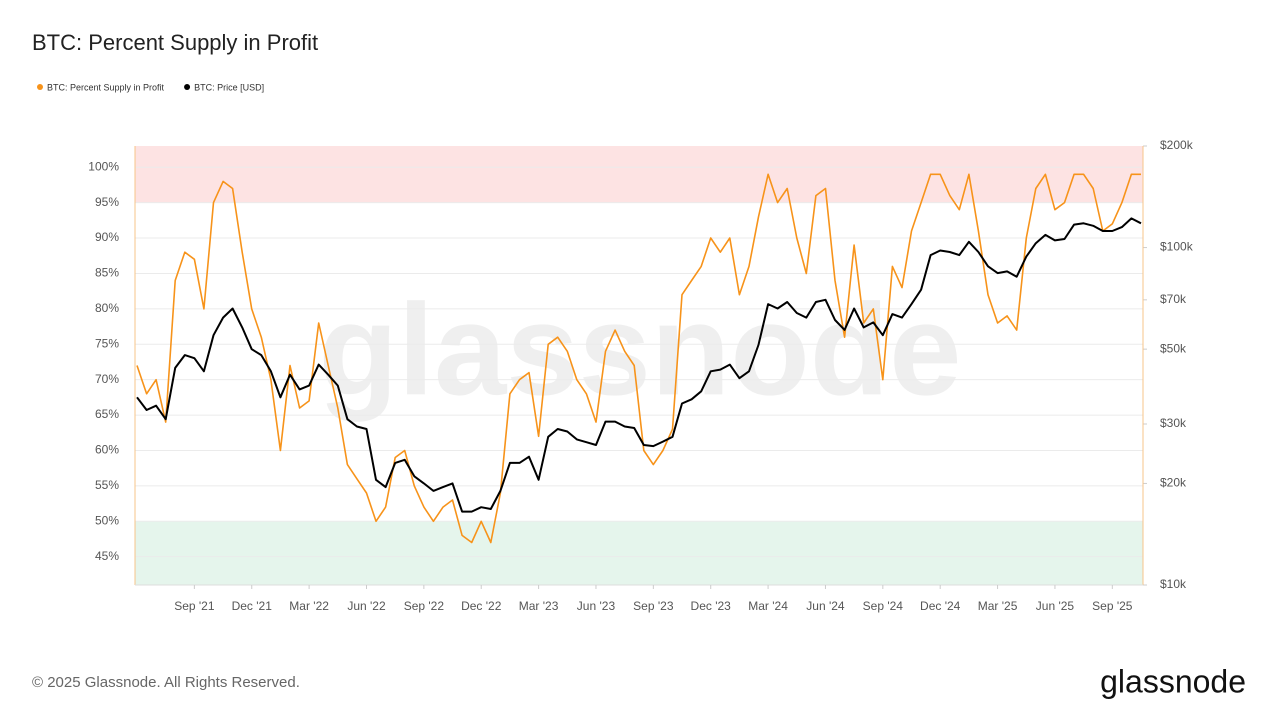  I want to click on x-tick-label: Mar '23, so click(539, 606).